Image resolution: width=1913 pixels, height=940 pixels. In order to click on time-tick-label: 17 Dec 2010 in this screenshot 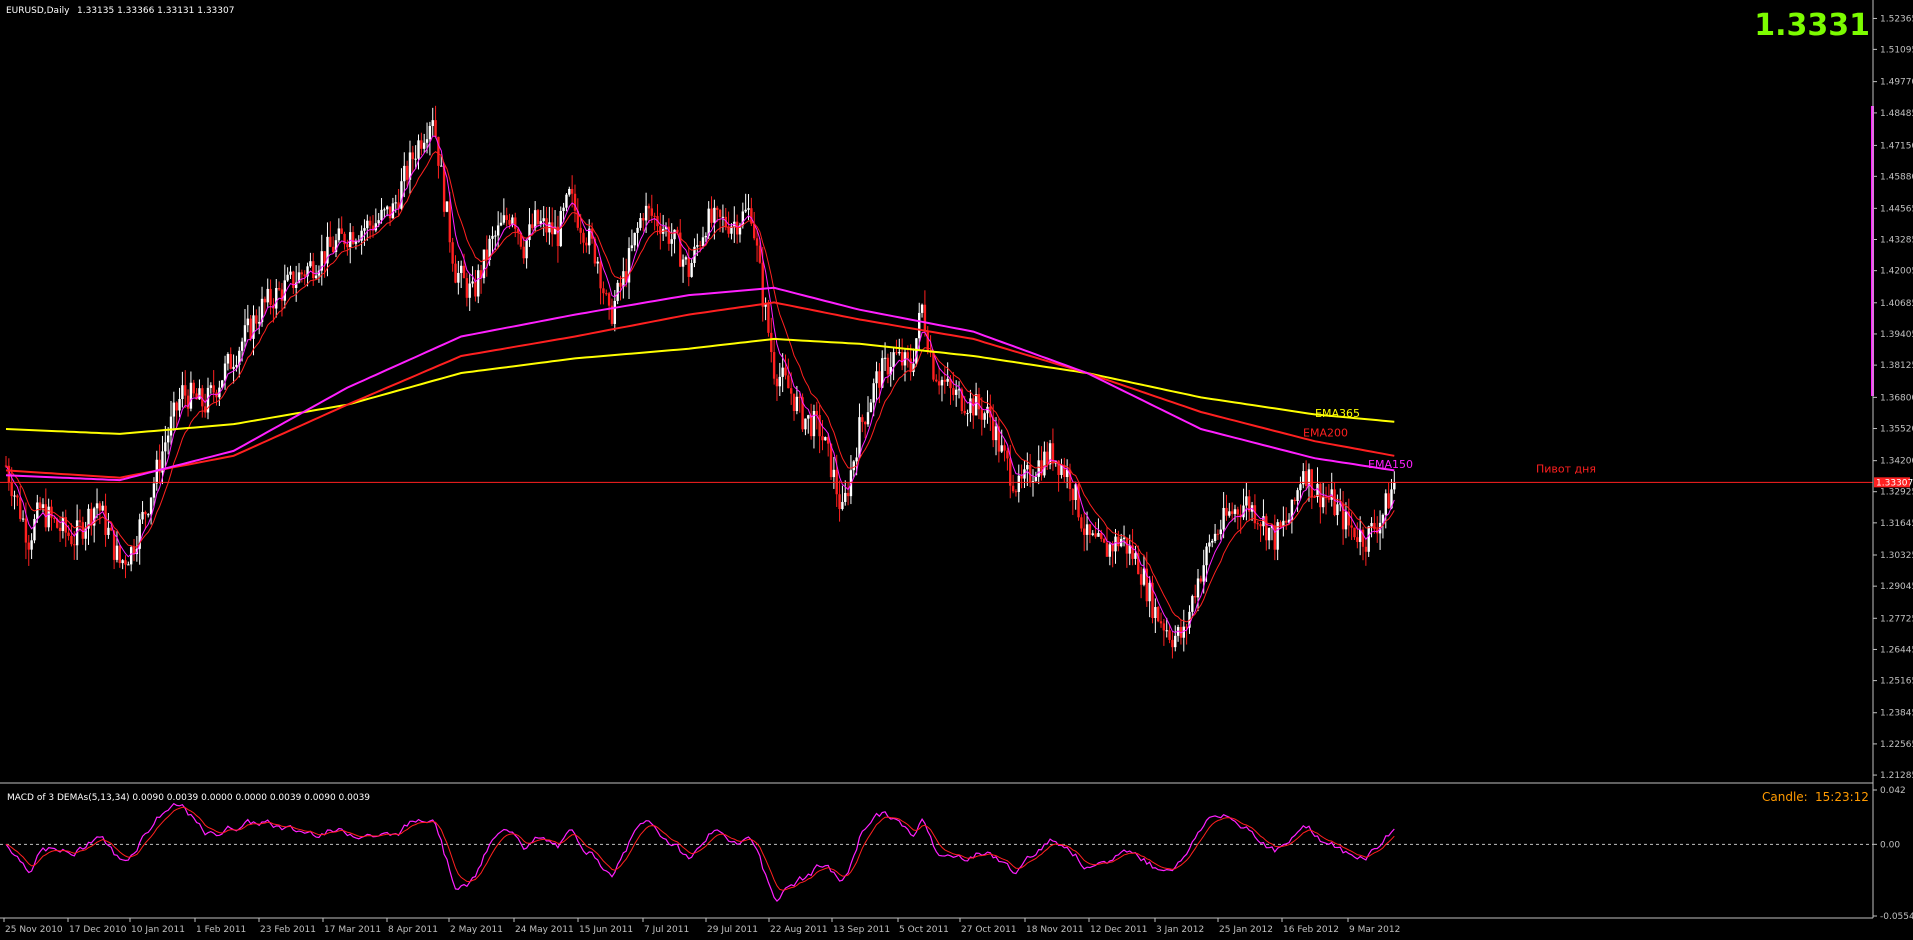, I will do `click(98, 930)`.